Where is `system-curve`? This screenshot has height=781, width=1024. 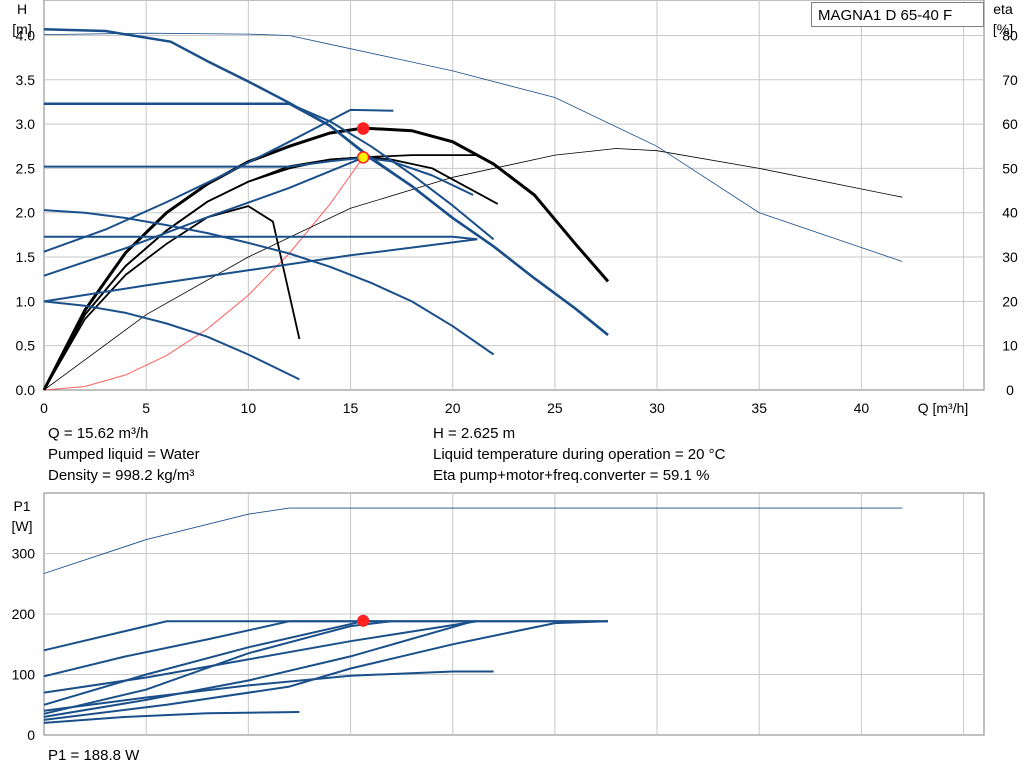 system-curve is located at coordinates (203, 274).